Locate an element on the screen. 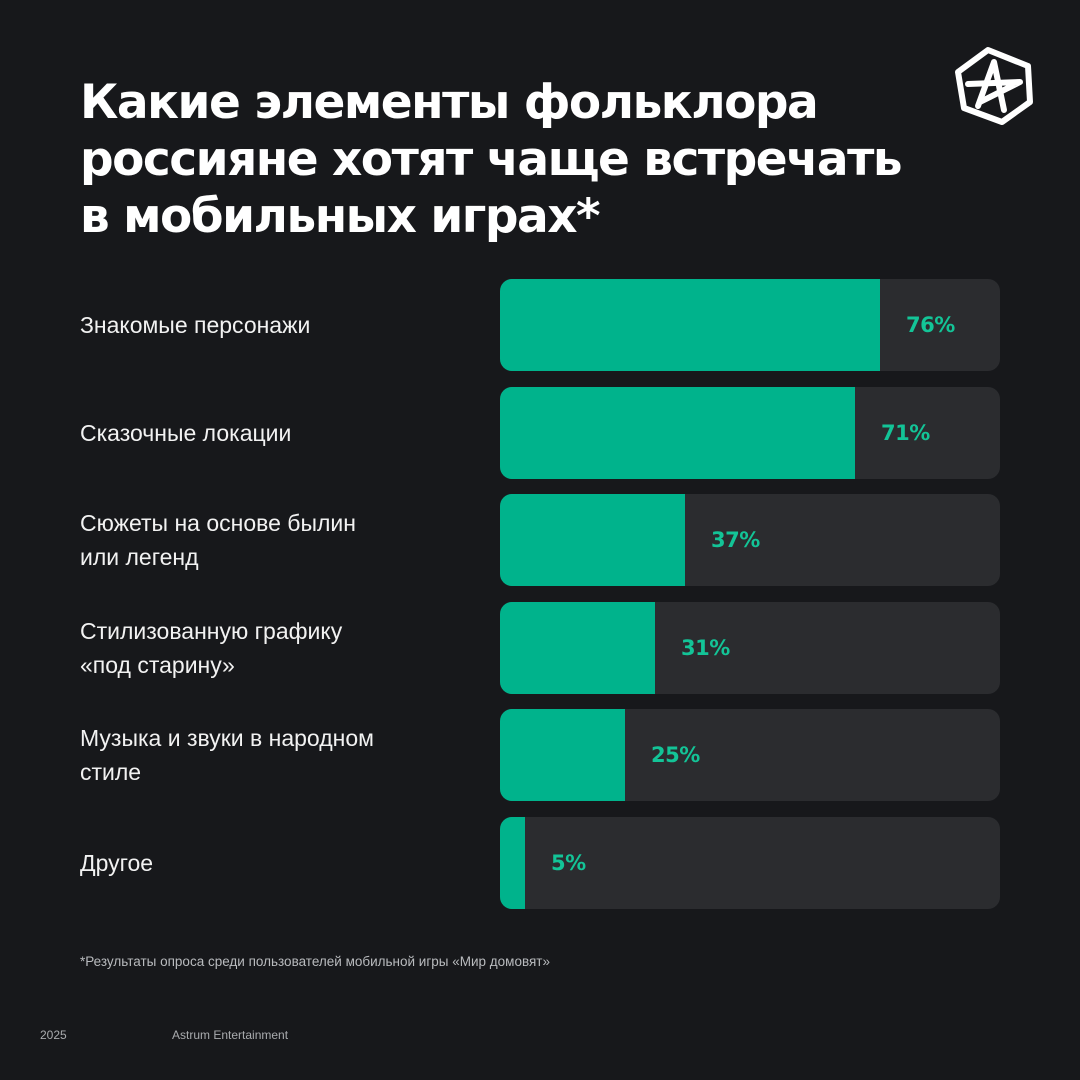 This screenshot has width=1080, height=1080. bar-row: Знакомые персонажи 76% is located at coordinates (540, 325).